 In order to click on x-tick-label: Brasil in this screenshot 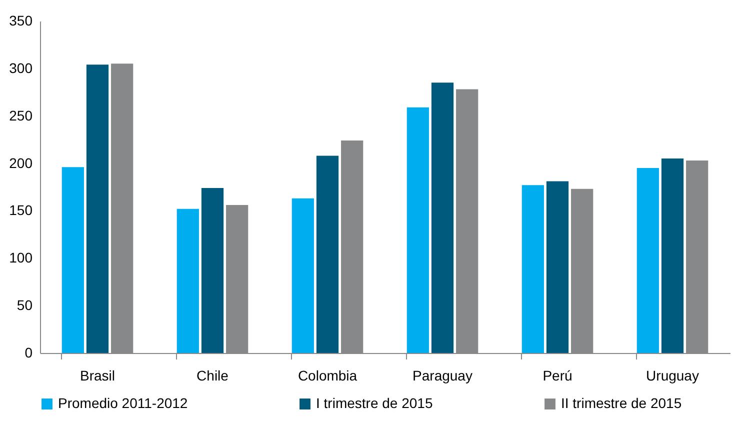, I will do `click(98, 376)`.